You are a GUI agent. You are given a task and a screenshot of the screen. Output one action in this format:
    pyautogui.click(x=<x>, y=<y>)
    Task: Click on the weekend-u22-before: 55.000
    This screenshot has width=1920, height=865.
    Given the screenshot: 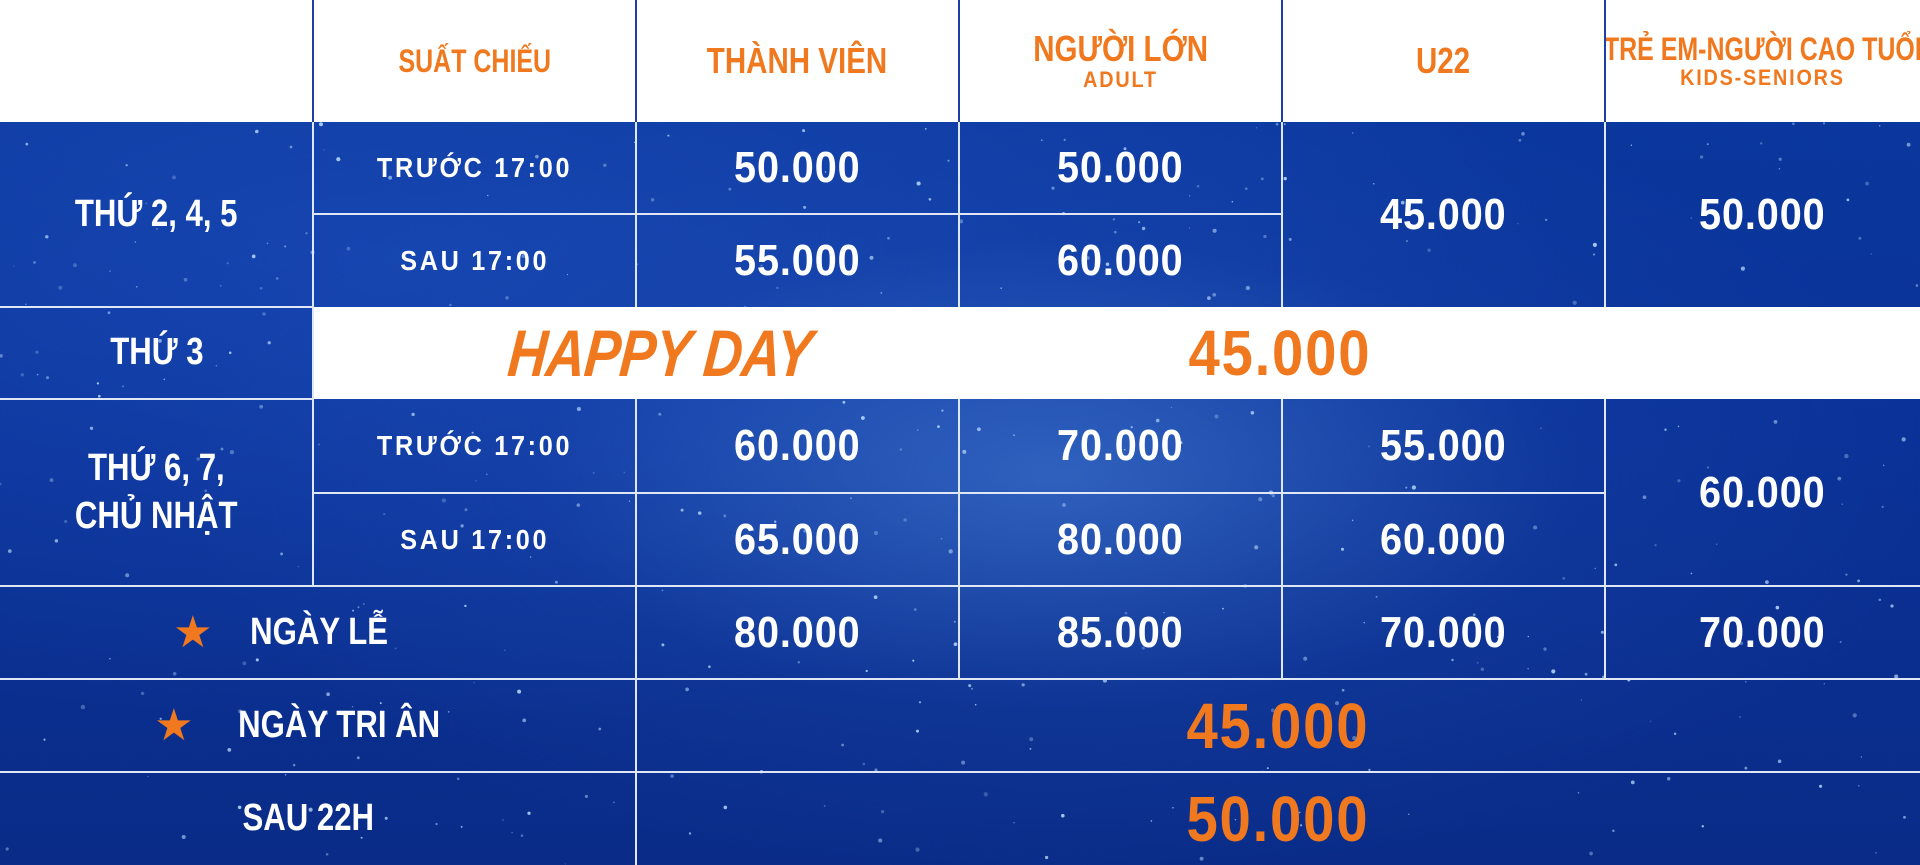 What is the action you would take?
    pyautogui.click(x=1443, y=446)
    